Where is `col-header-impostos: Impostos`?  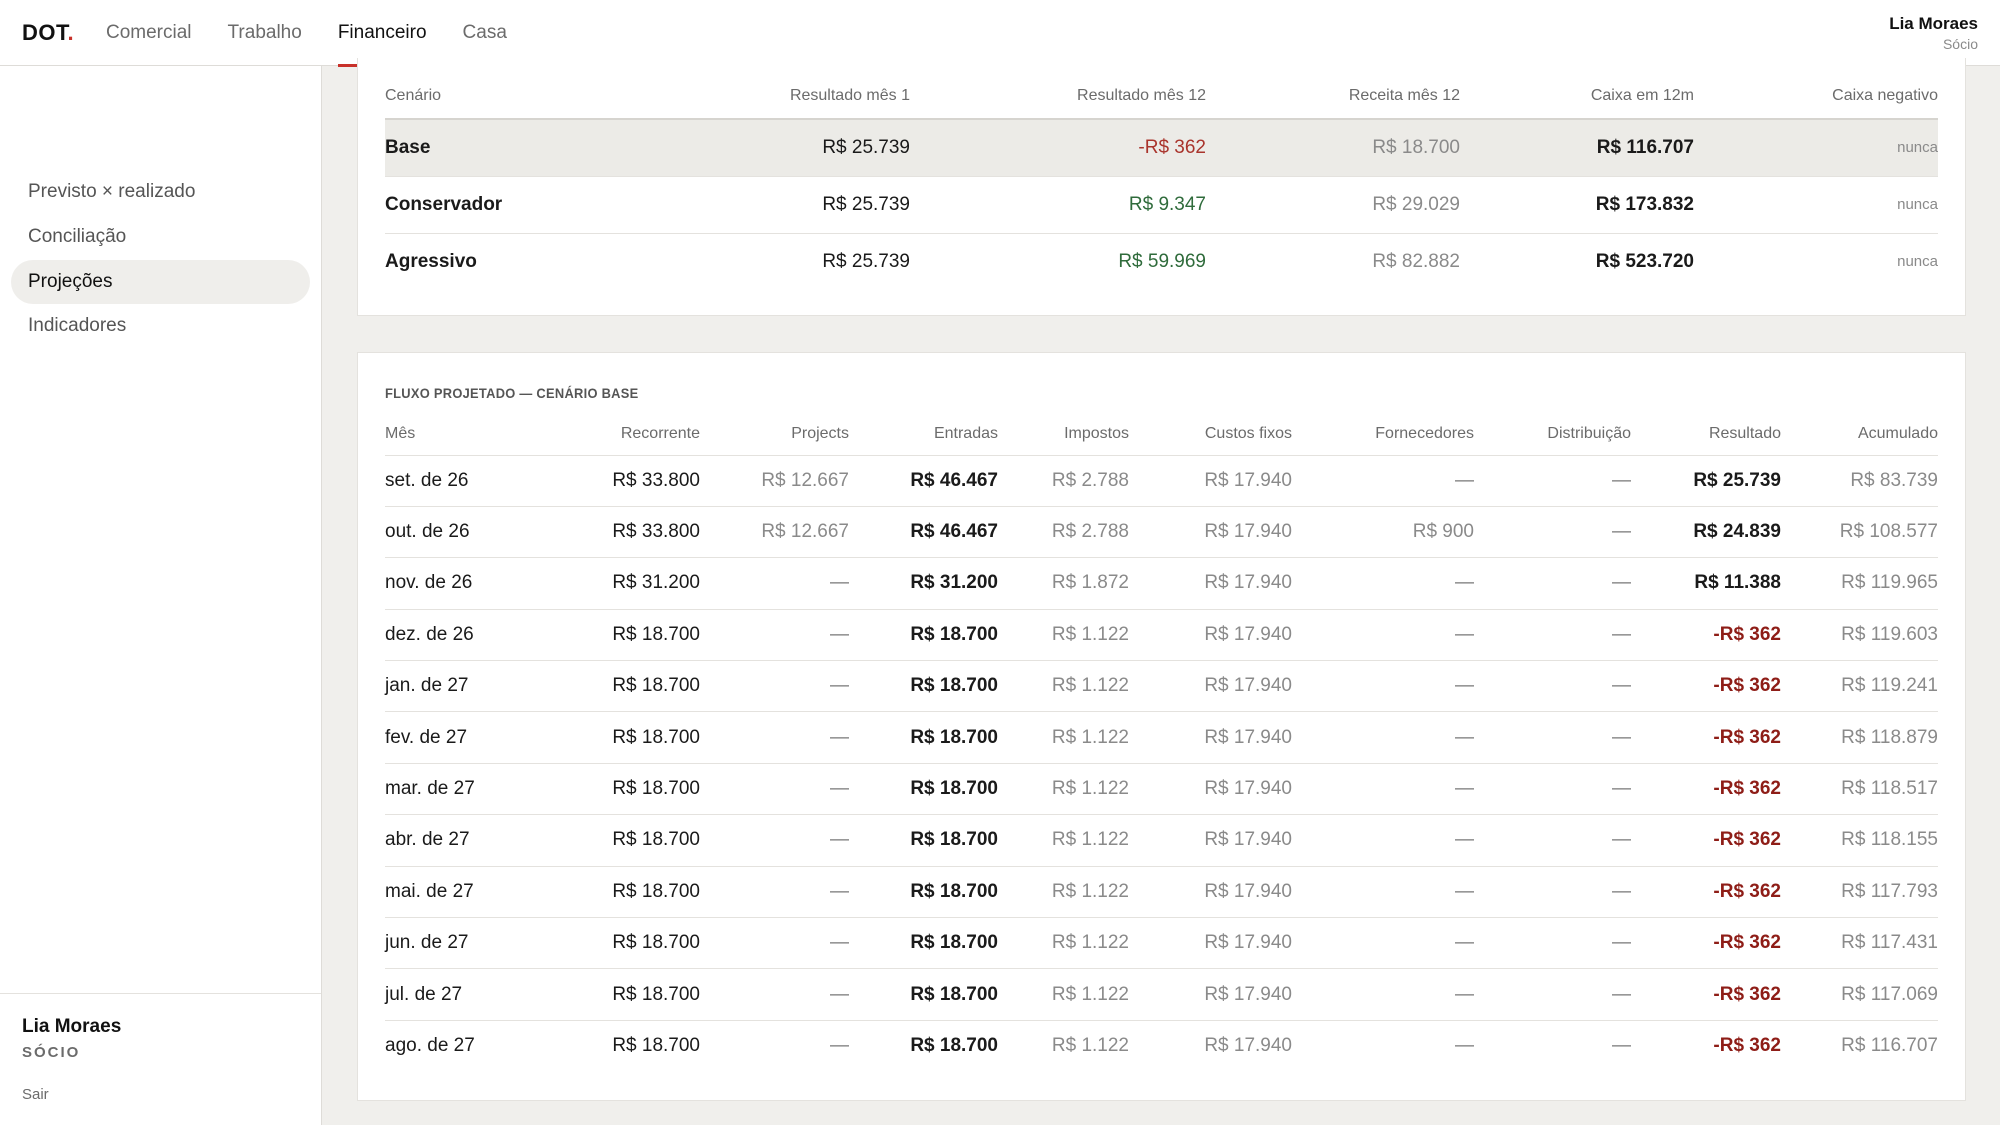 col-header-impostos: Impostos is located at coordinates (1096, 433).